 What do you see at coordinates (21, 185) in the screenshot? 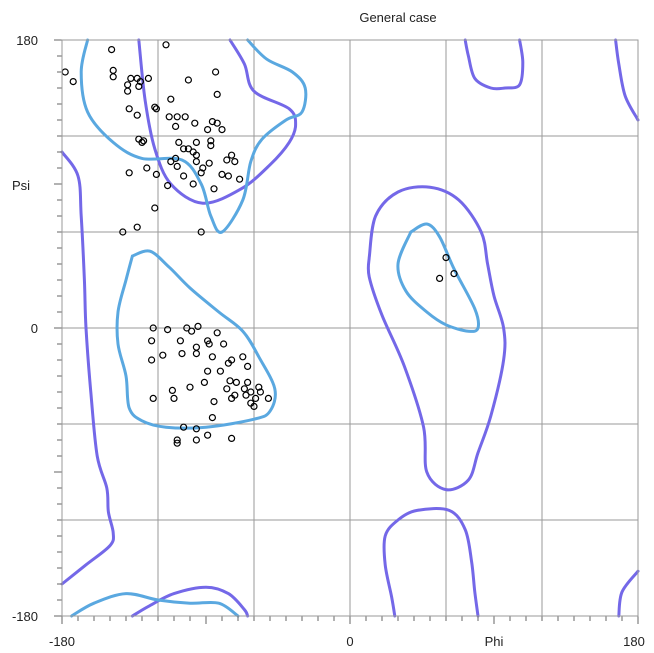
I see `y-axis-label: Psi` at bounding box center [21, 185].